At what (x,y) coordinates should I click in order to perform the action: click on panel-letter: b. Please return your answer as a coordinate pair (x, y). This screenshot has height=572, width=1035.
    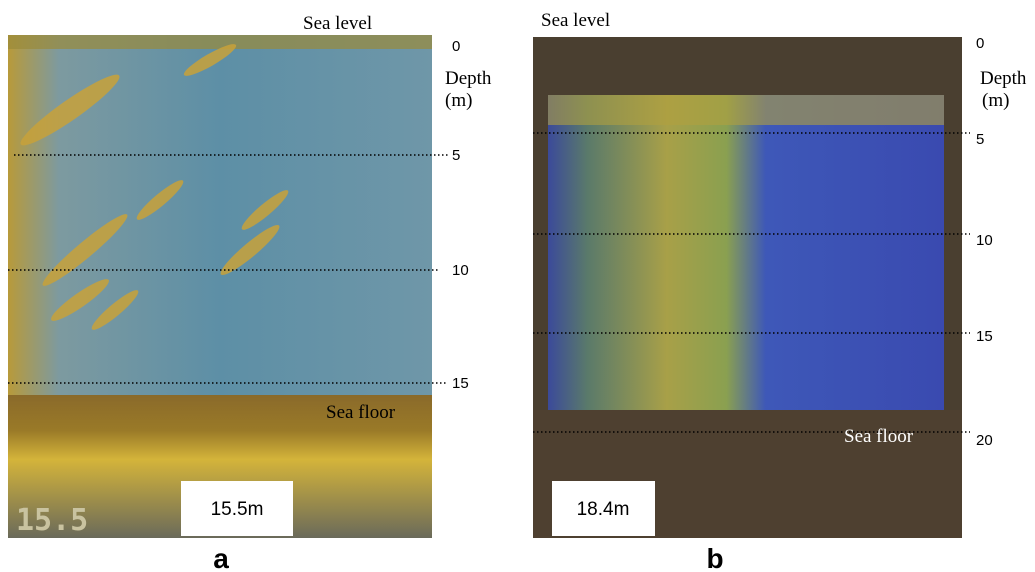
    Looking at the image, I should click on (714, 557).